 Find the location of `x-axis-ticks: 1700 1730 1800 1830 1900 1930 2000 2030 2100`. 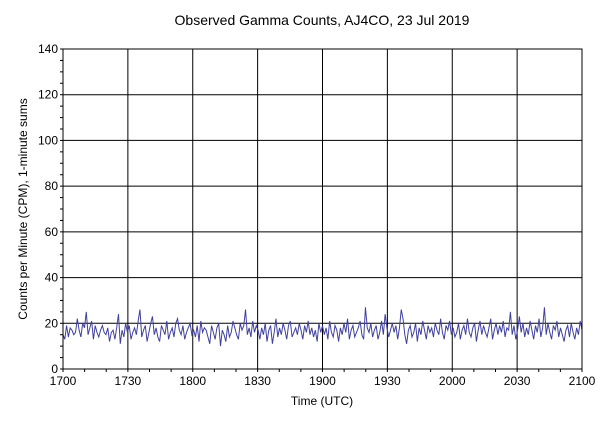

x-axis-ticks: 1700 1730 1800 1830 1900 1930 2000 2030 2100 is located at coordinates (323, 381).